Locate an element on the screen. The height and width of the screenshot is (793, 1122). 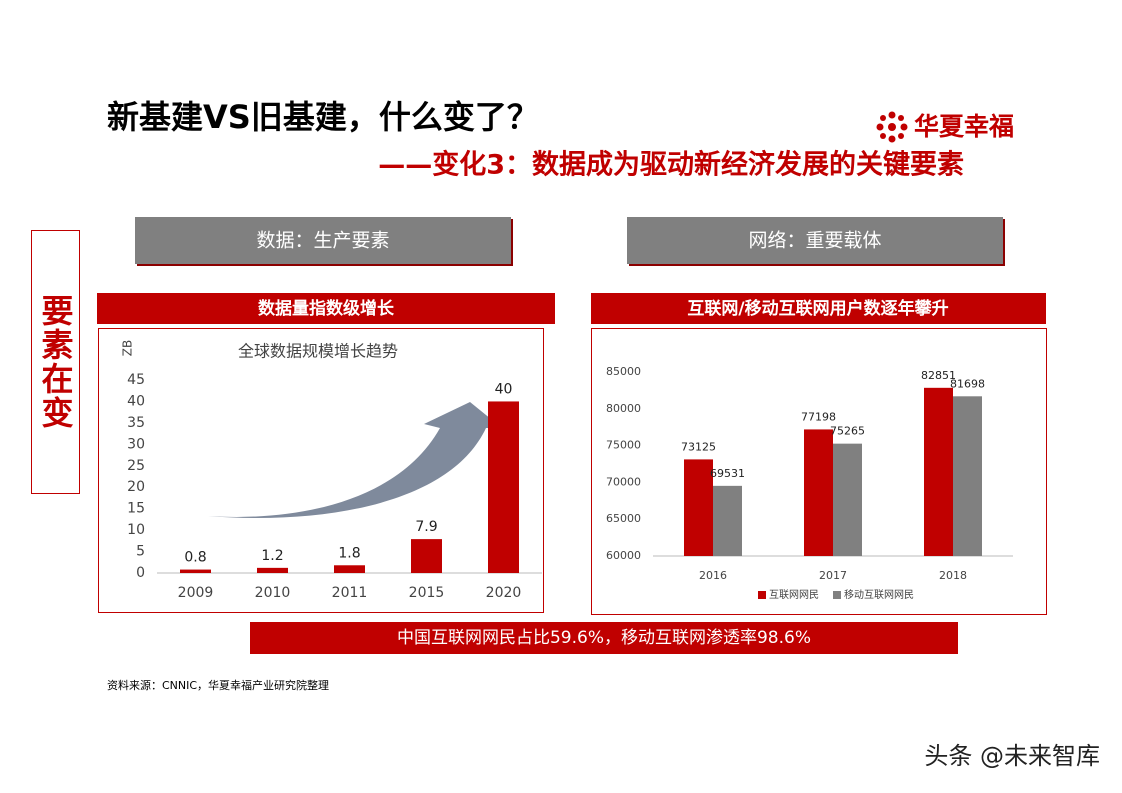
y-tick-label: 35 is located at coordinates (136, 423).